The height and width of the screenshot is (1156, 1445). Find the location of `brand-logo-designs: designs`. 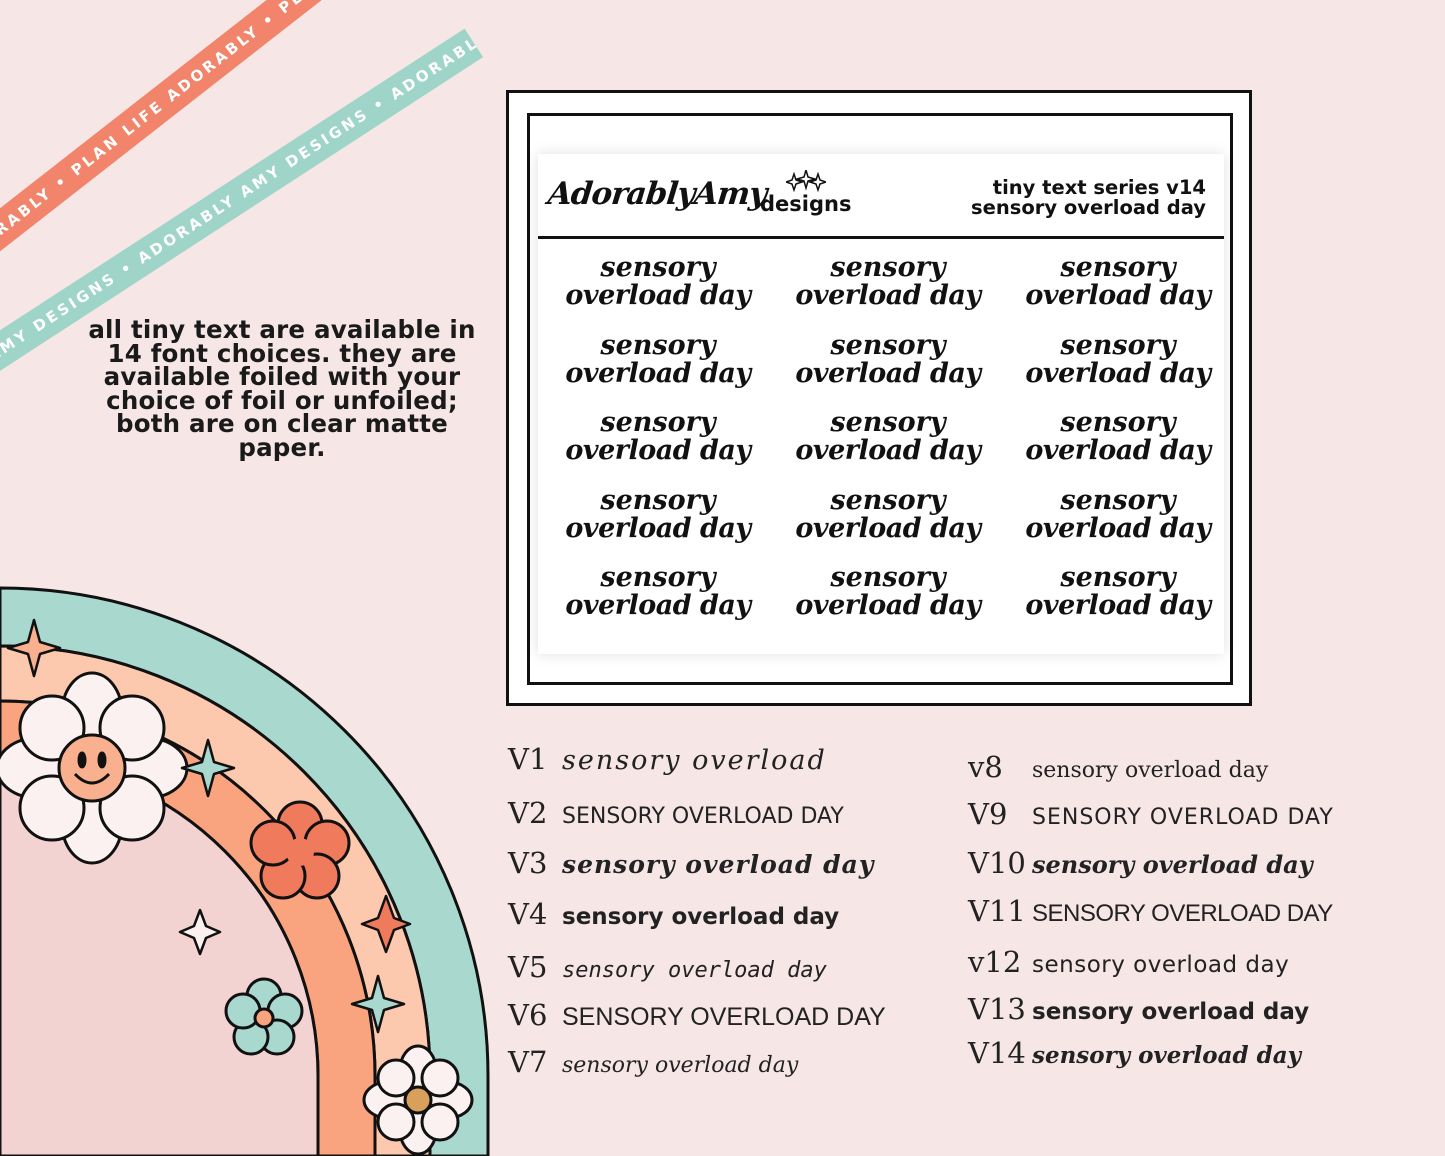

brand-logo-designs: designs is located at coordinates (806, 204).